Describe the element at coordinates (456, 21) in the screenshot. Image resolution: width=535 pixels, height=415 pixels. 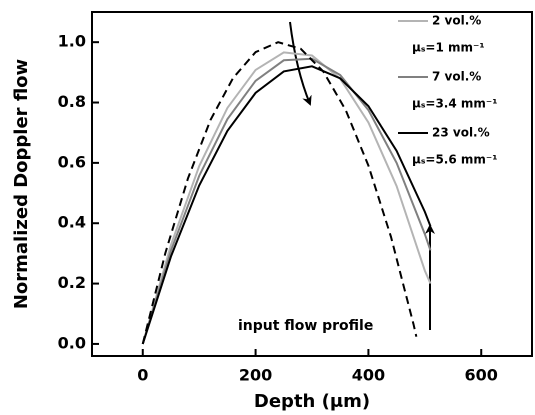
I see `legend-label: 2 vol.%` at that location.